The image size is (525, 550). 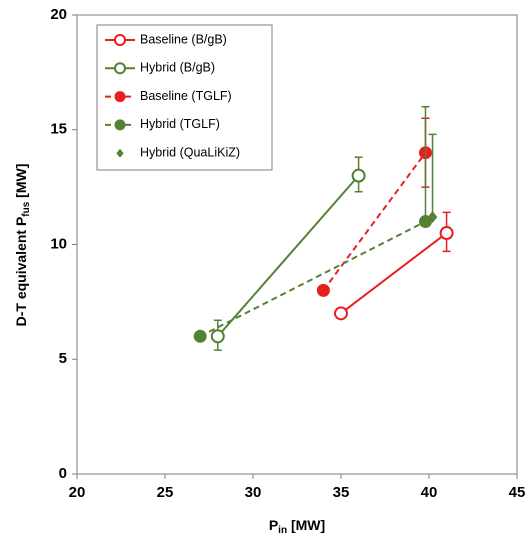 I want to click on x-tick-label: 40, so click(x=429, y=492).